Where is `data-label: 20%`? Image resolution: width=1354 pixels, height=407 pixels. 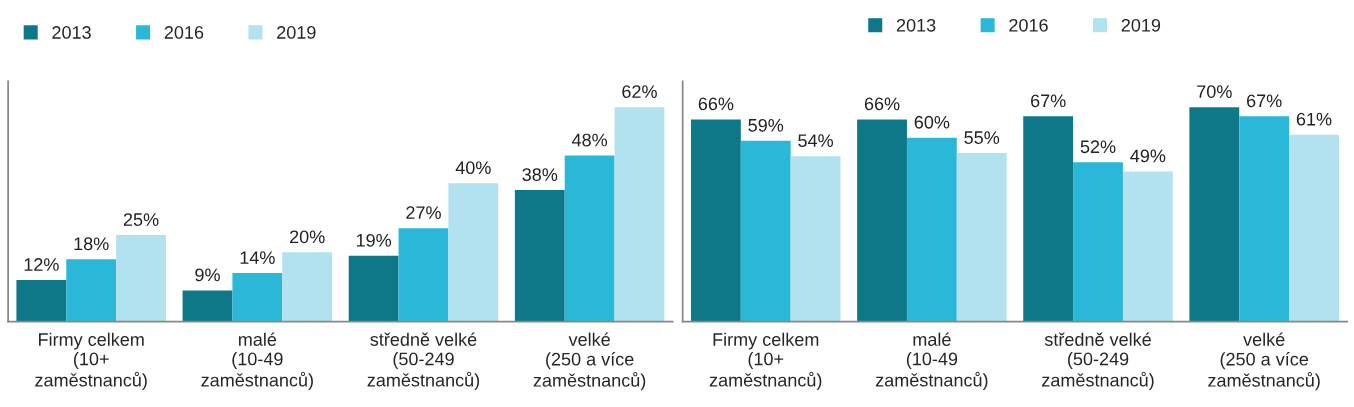
data-label: 20% is located at coordinates (307, 237).